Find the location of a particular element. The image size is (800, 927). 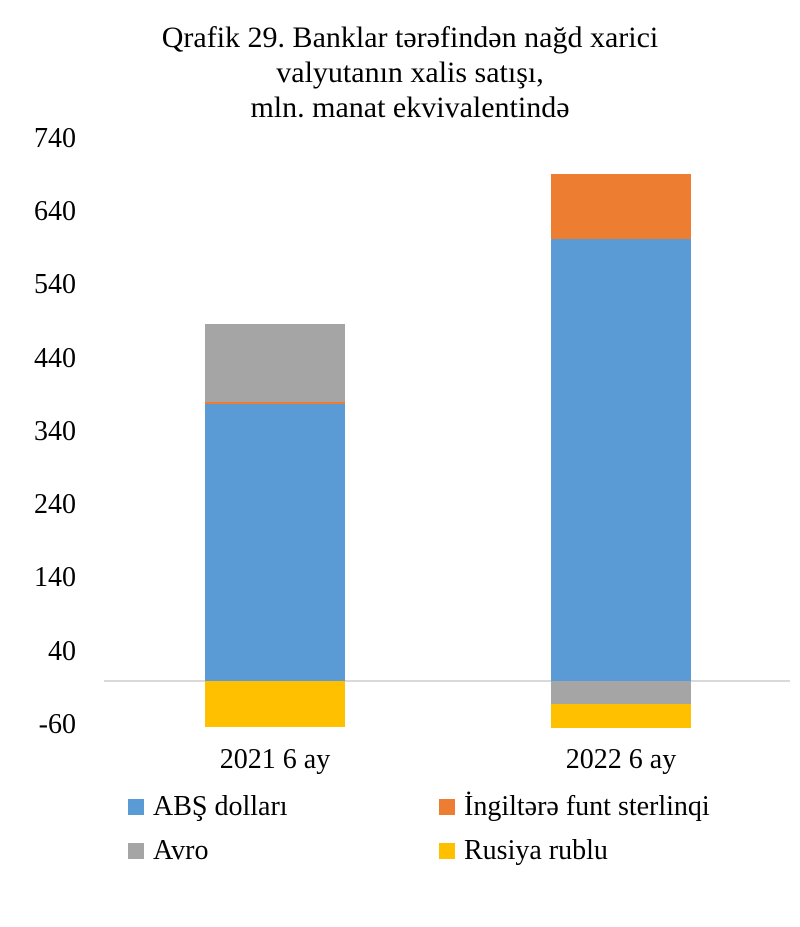

legend-item: ABŞ dolları is located at coordinates (208, 807).